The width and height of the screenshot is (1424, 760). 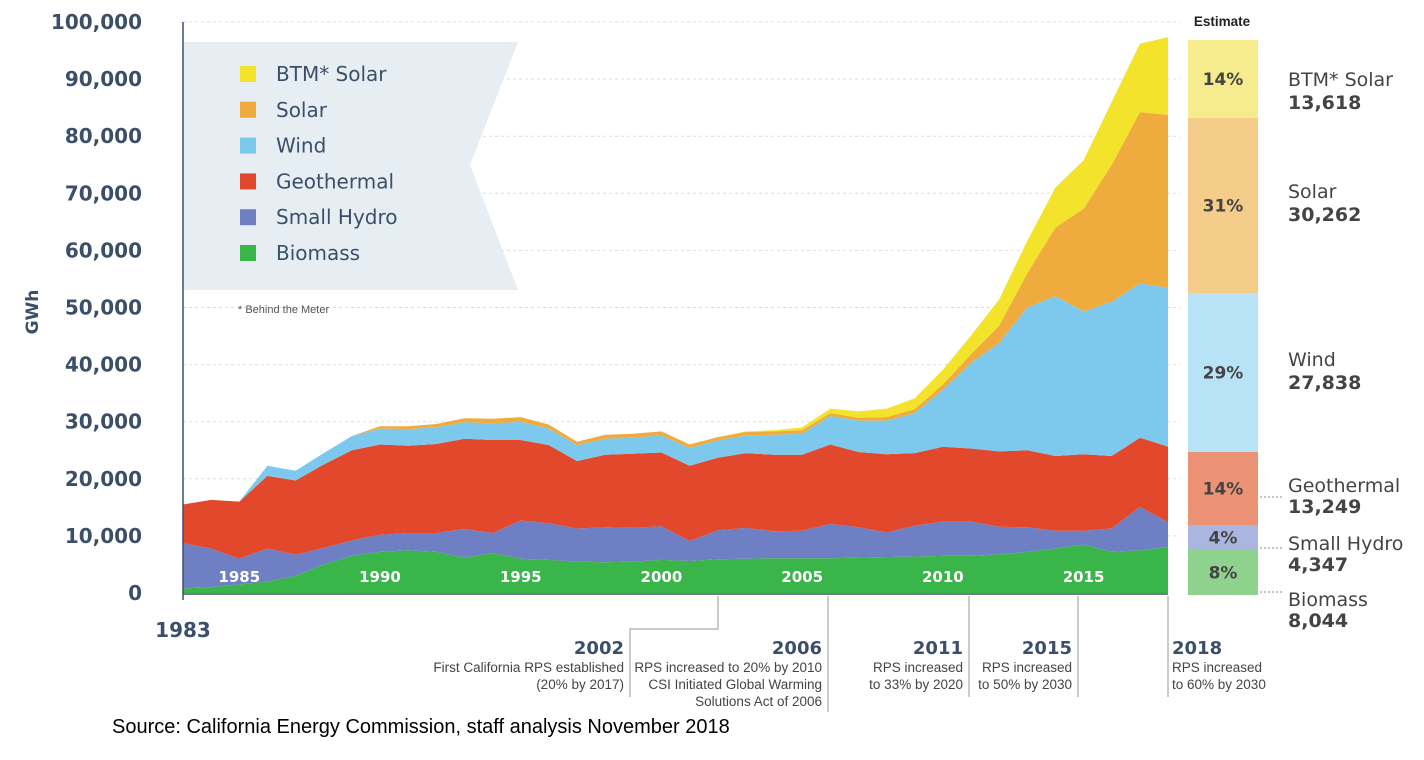 I want to click on legend-swatch-btm-solar, so click(x=248, y=74).